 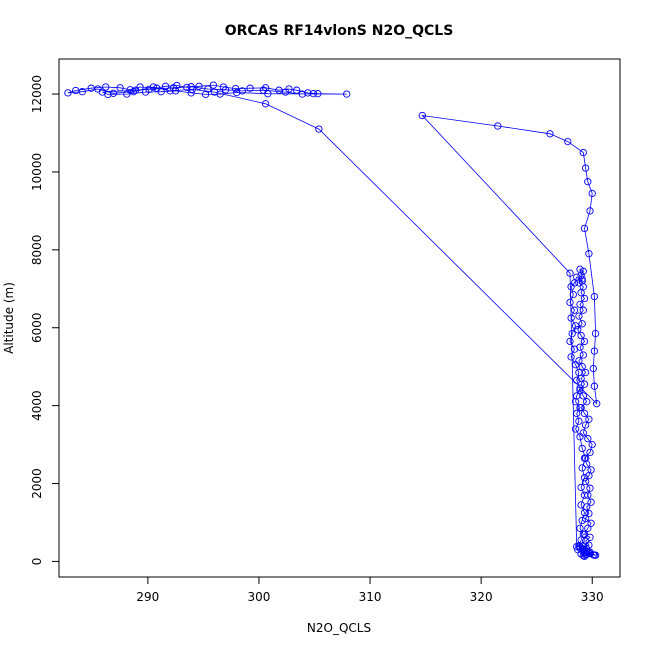 What do you see at coordinates (259, 597) in the screenshot?
I see `x-tick-label: 300` at bounding box center [259, 597].